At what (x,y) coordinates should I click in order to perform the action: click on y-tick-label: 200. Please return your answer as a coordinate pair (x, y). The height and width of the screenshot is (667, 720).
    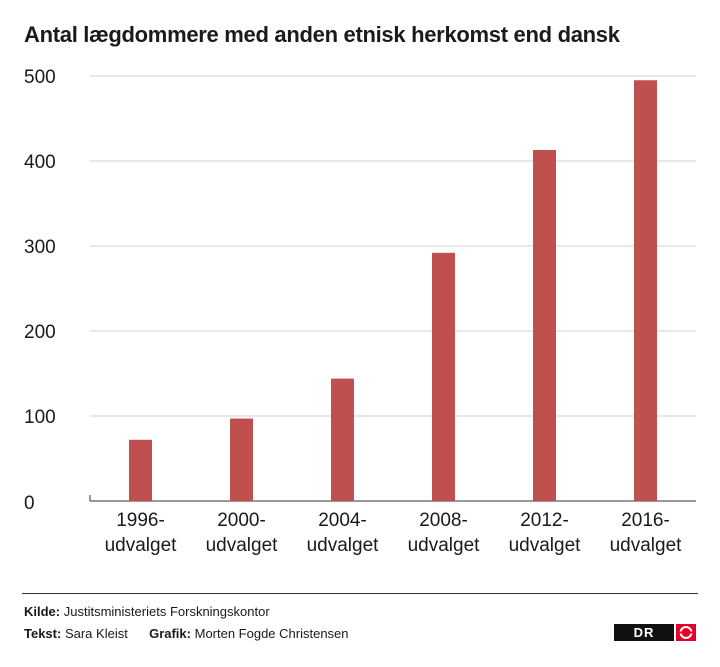
    Looking at the image, I should click on (40, 332).